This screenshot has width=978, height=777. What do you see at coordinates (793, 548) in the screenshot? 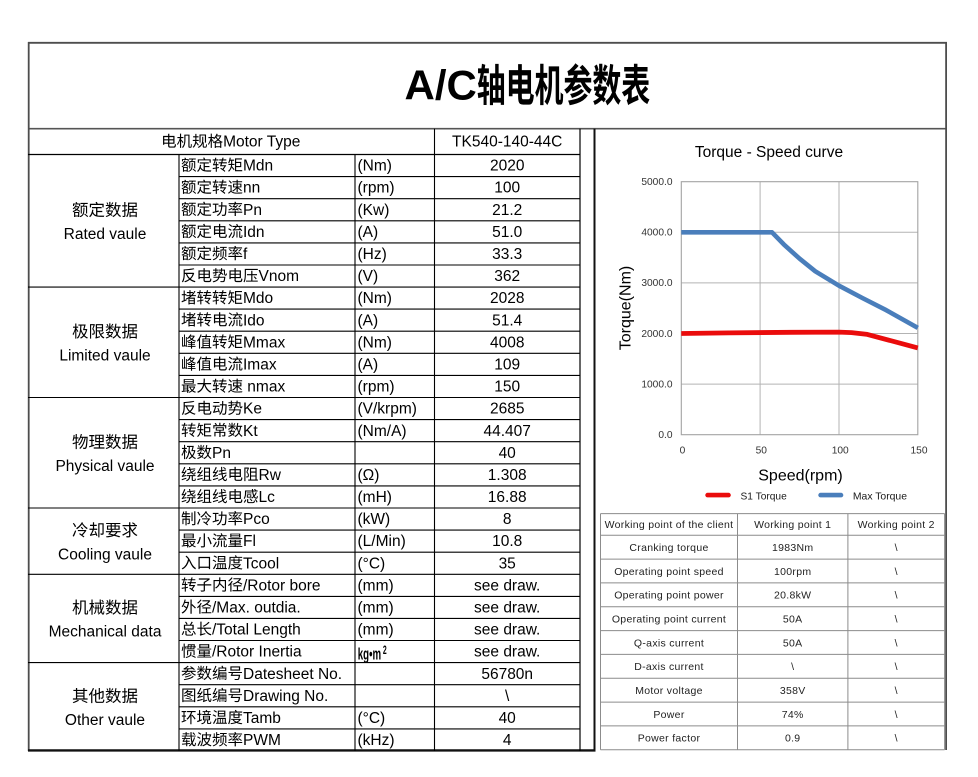
I see `svg-text: 1983Nm` at bounding box center [793, 548].